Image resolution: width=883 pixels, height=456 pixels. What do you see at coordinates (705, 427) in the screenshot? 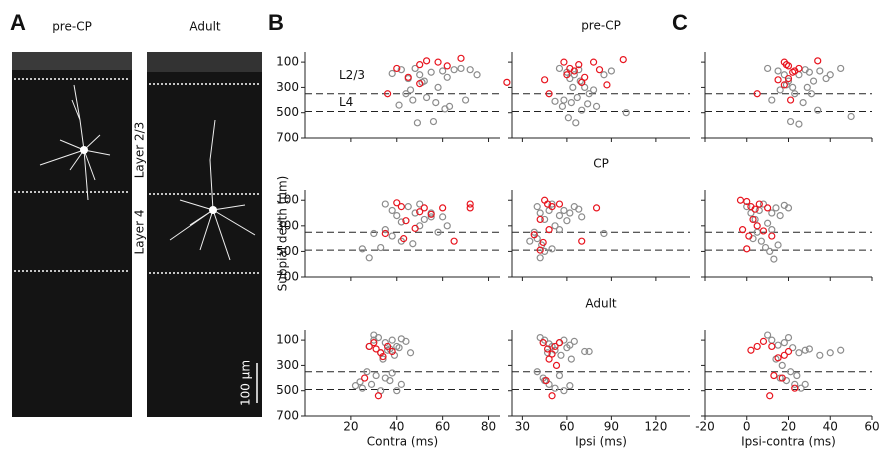
I see `x-tick-label: -20` at bounding box center [705, 427].